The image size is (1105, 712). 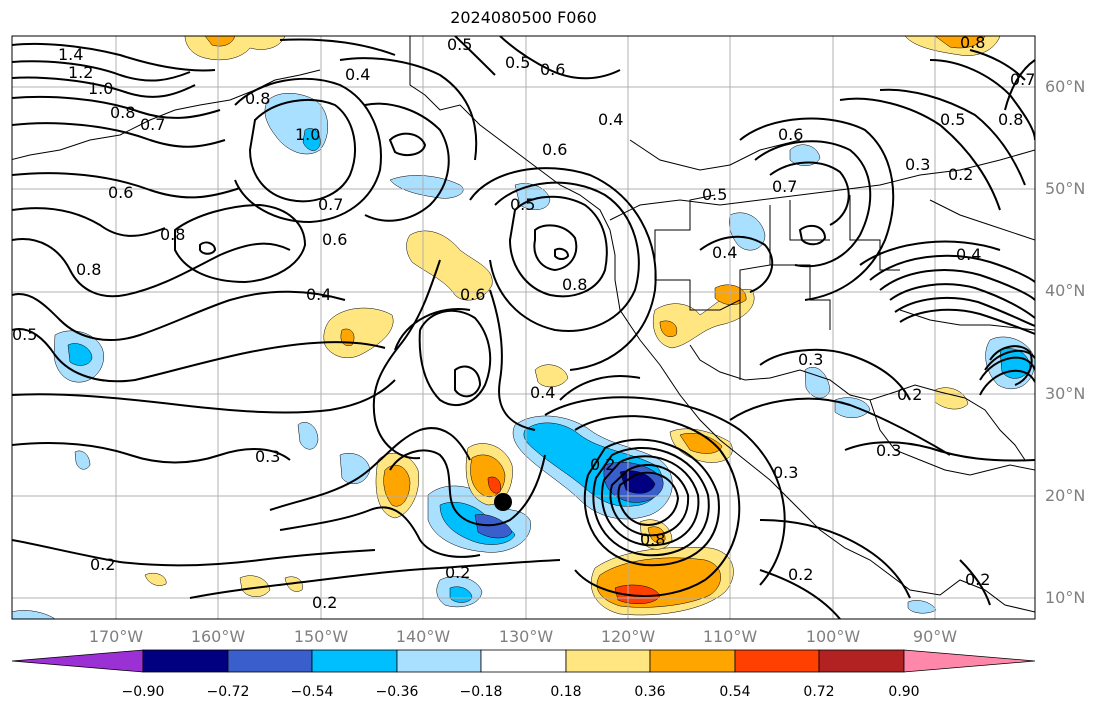 What do you see at coordinates (526, 636) in the screenshot?
I see `lon-label: 130°W` at bounding box center [526, 636].